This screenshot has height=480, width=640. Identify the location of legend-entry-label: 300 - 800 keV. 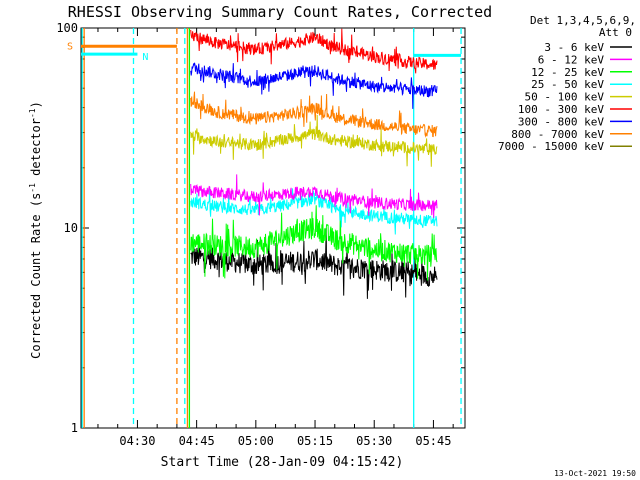
(561, 121).